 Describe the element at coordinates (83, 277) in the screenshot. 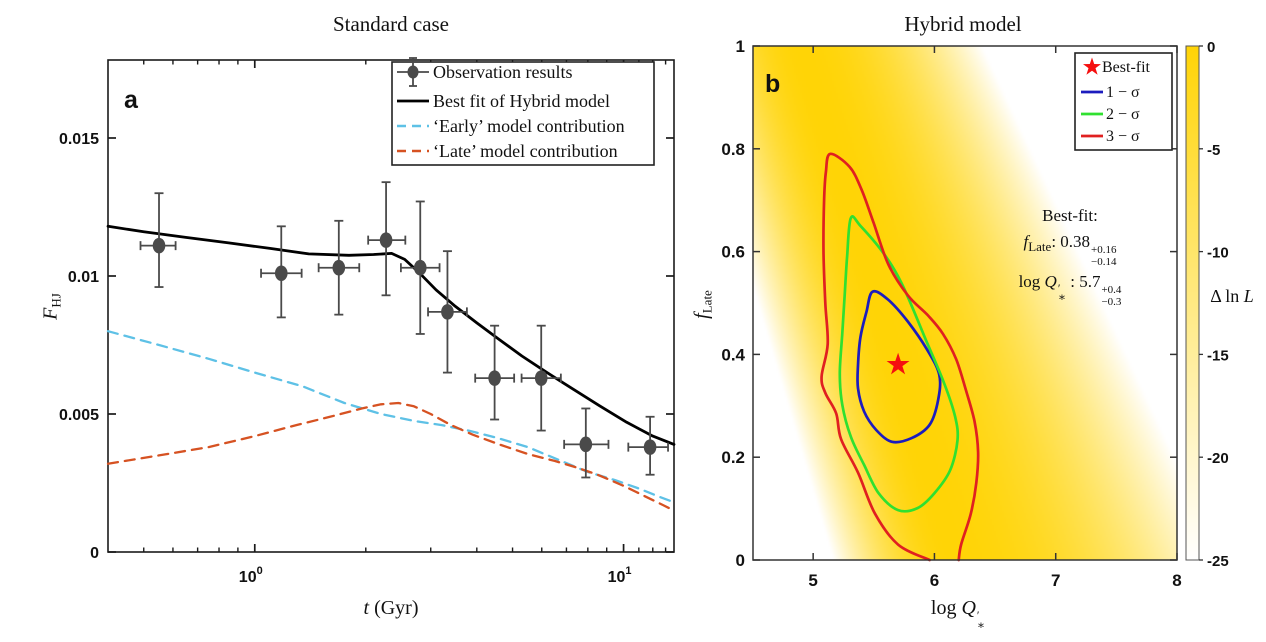

I see `panel-a-ytick-label: 0.01` at that location.